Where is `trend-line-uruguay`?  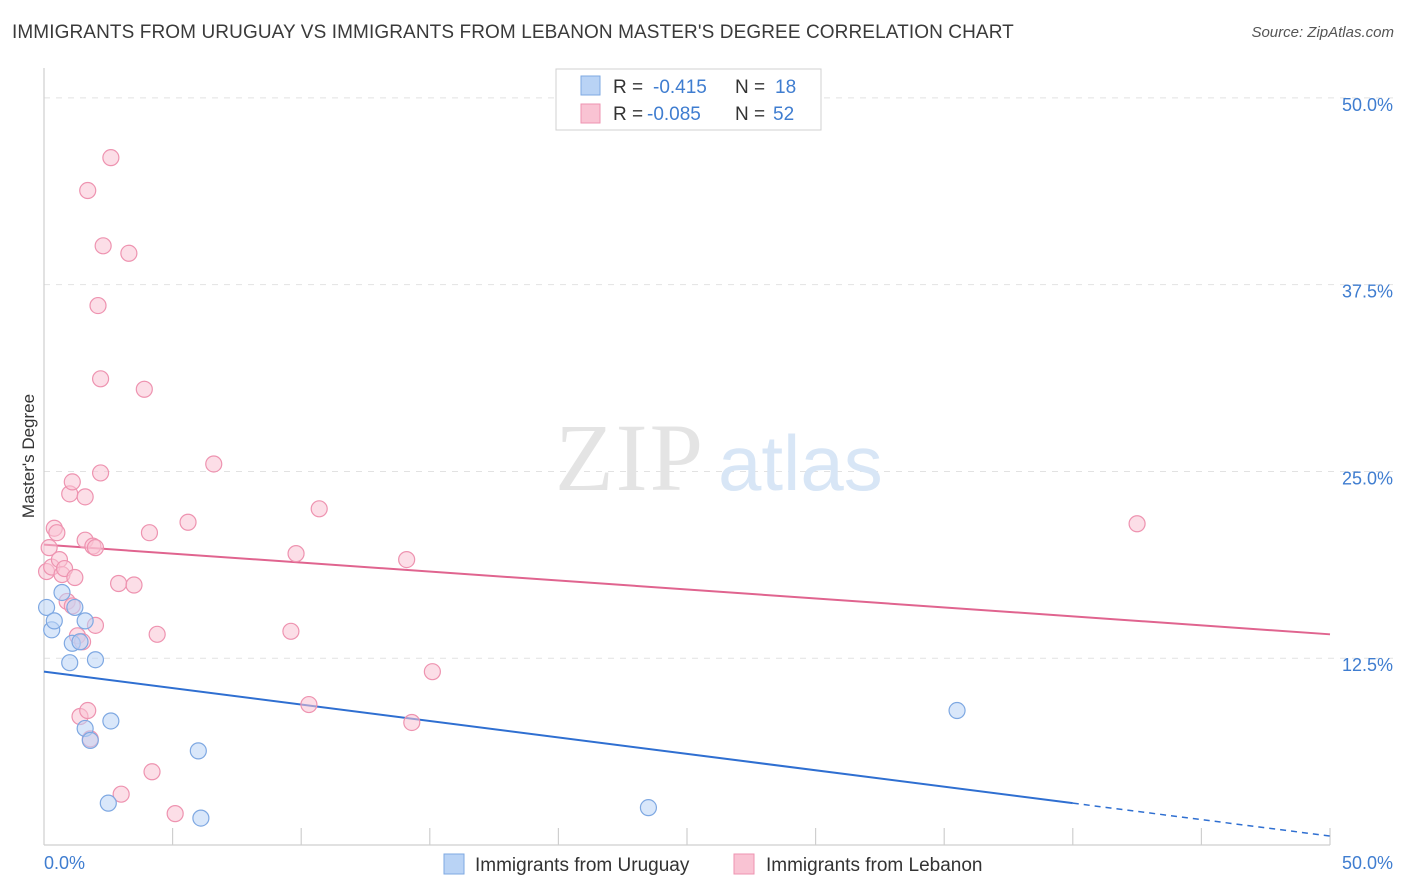
trend-line-uruguay is located at coordinates (558, 737).